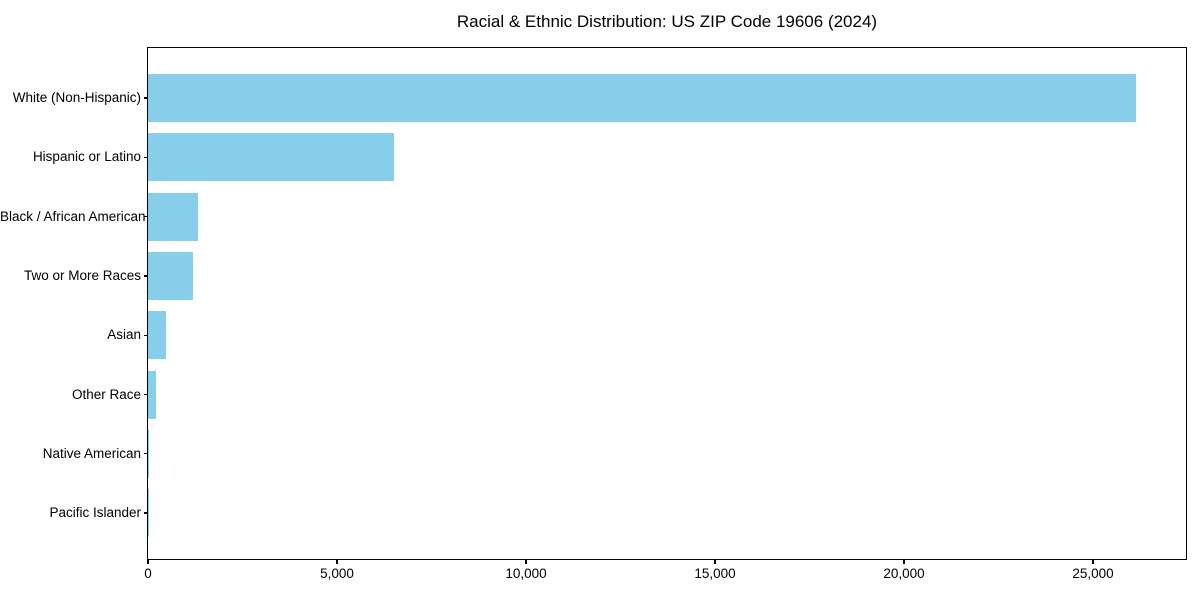  Describe the element at coordinates (95, 513) in the screenshot. I see `y-axis-label: Pacific Islander` at that location.